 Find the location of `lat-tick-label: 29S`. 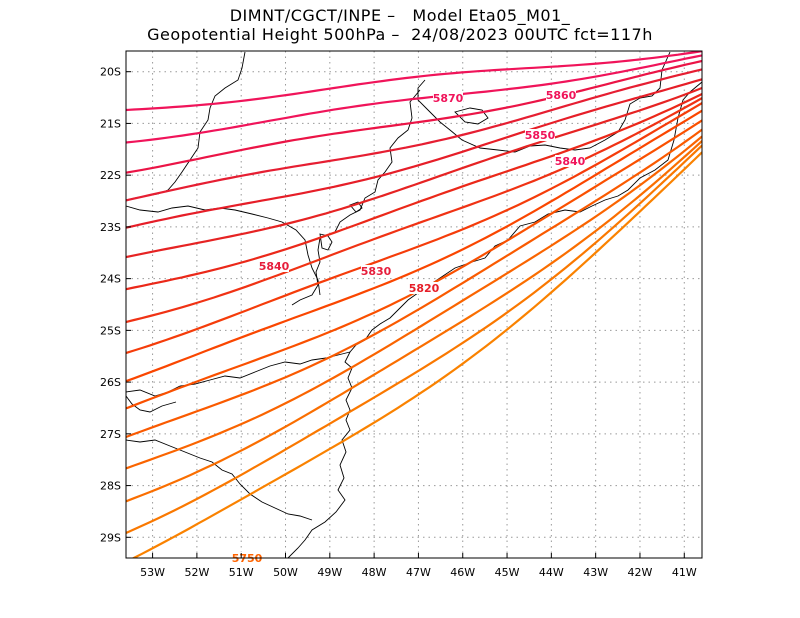

lat-tick-label: 29S is located at coordinates (110, 537).